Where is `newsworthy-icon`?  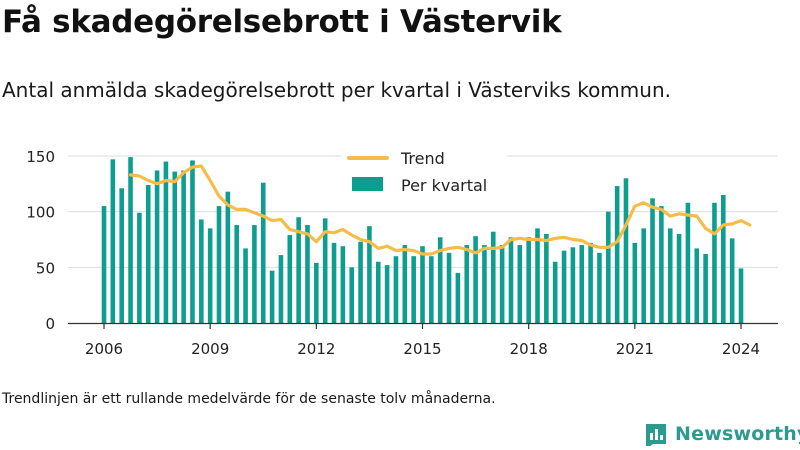 newsworthy-icon is located at coordinates (656, 435).